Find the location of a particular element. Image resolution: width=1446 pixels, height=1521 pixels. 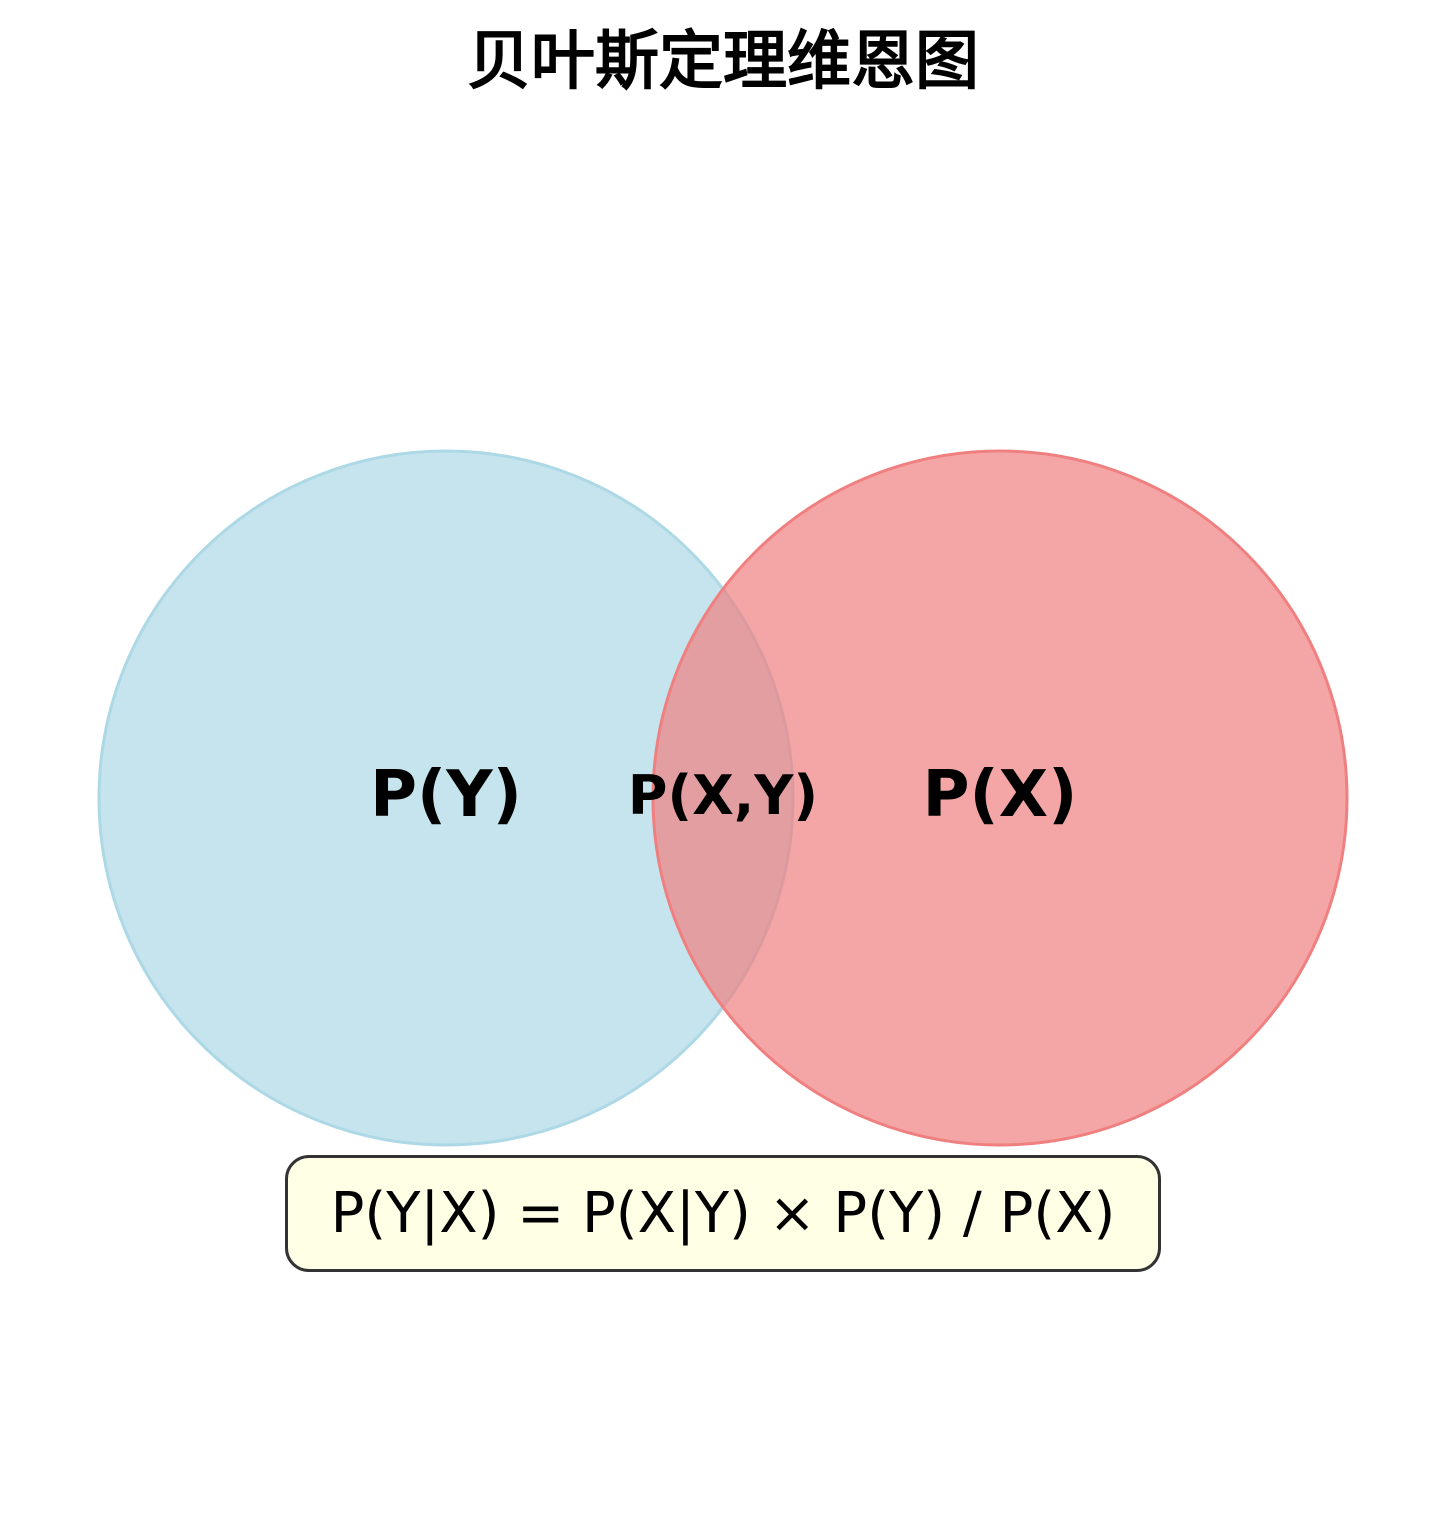

label-p-xy: P(X,Y) is located at coordinates (723, 795).